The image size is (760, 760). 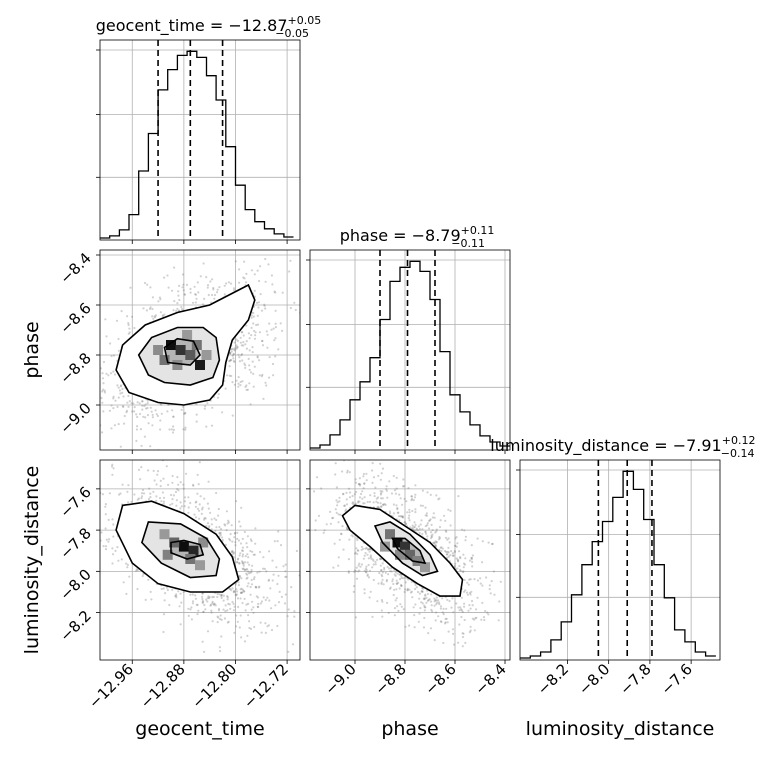 I want to click on title-luminosity_distance: luminosity_distance = −7.91+0.12, so click(x=622, y=445).